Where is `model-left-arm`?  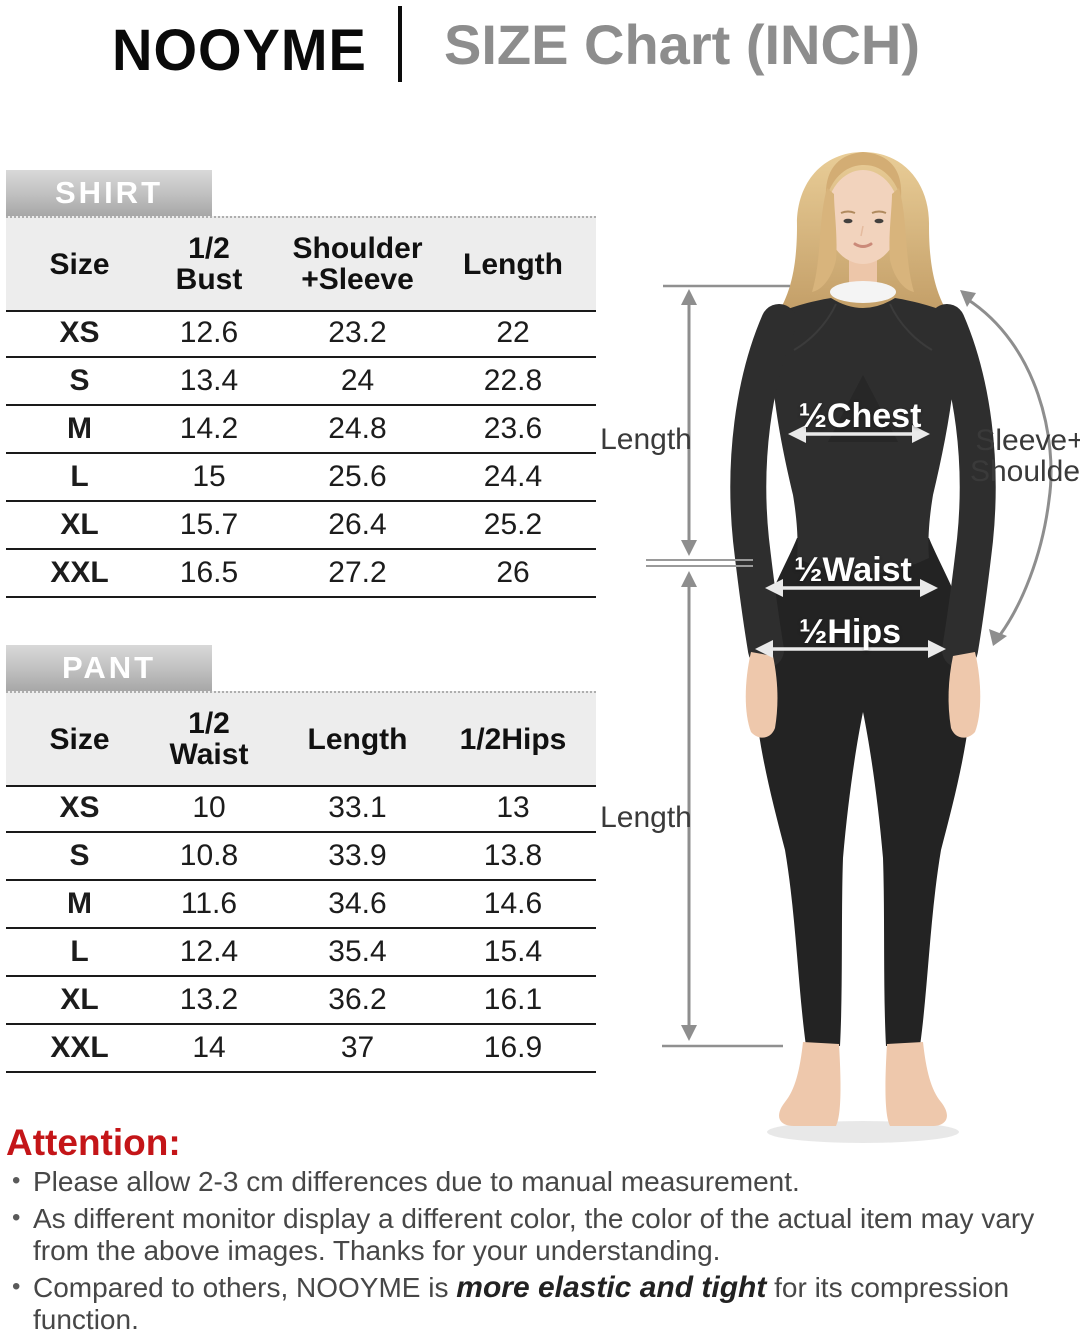
model-left-arm is located at coordinates (763, 486).